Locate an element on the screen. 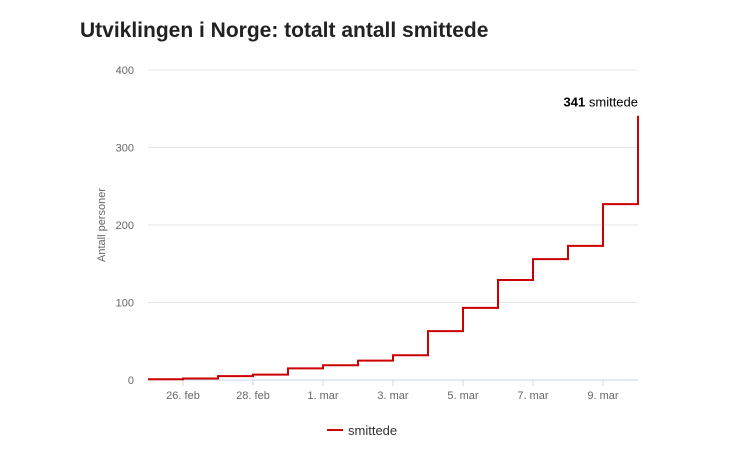 The width and height of the screenshot is (737, 476). legend: smittede is located at coordinates (362, 430).